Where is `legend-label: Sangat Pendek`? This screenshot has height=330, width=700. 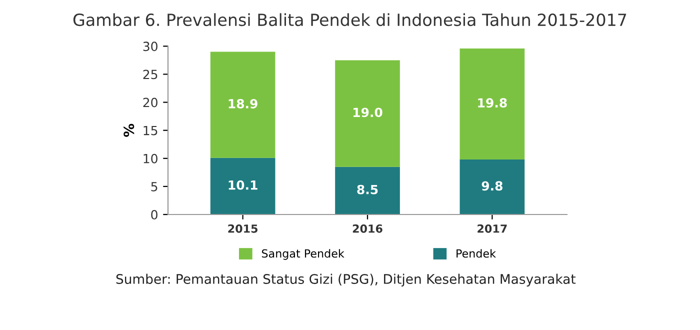 legend-label: Sangat Pendek is located at coordinates (303, 254).